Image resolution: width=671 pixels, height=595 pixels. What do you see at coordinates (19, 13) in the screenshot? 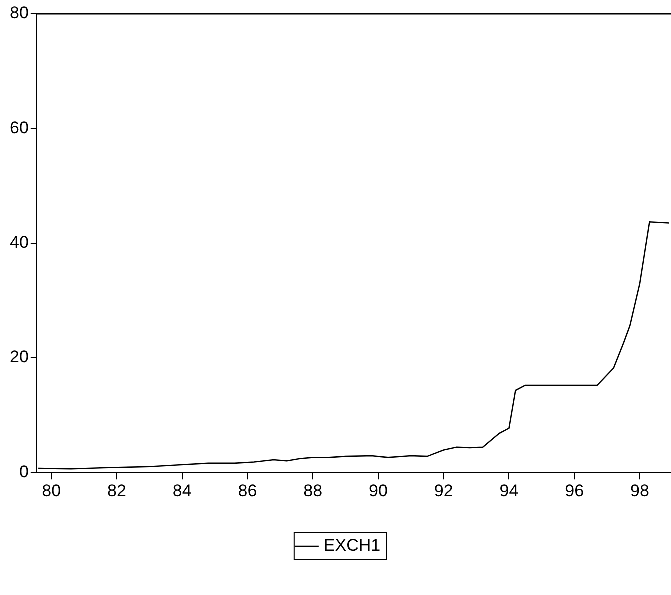
I see `y-tick-label: 80` at bounding box center [19, 13].